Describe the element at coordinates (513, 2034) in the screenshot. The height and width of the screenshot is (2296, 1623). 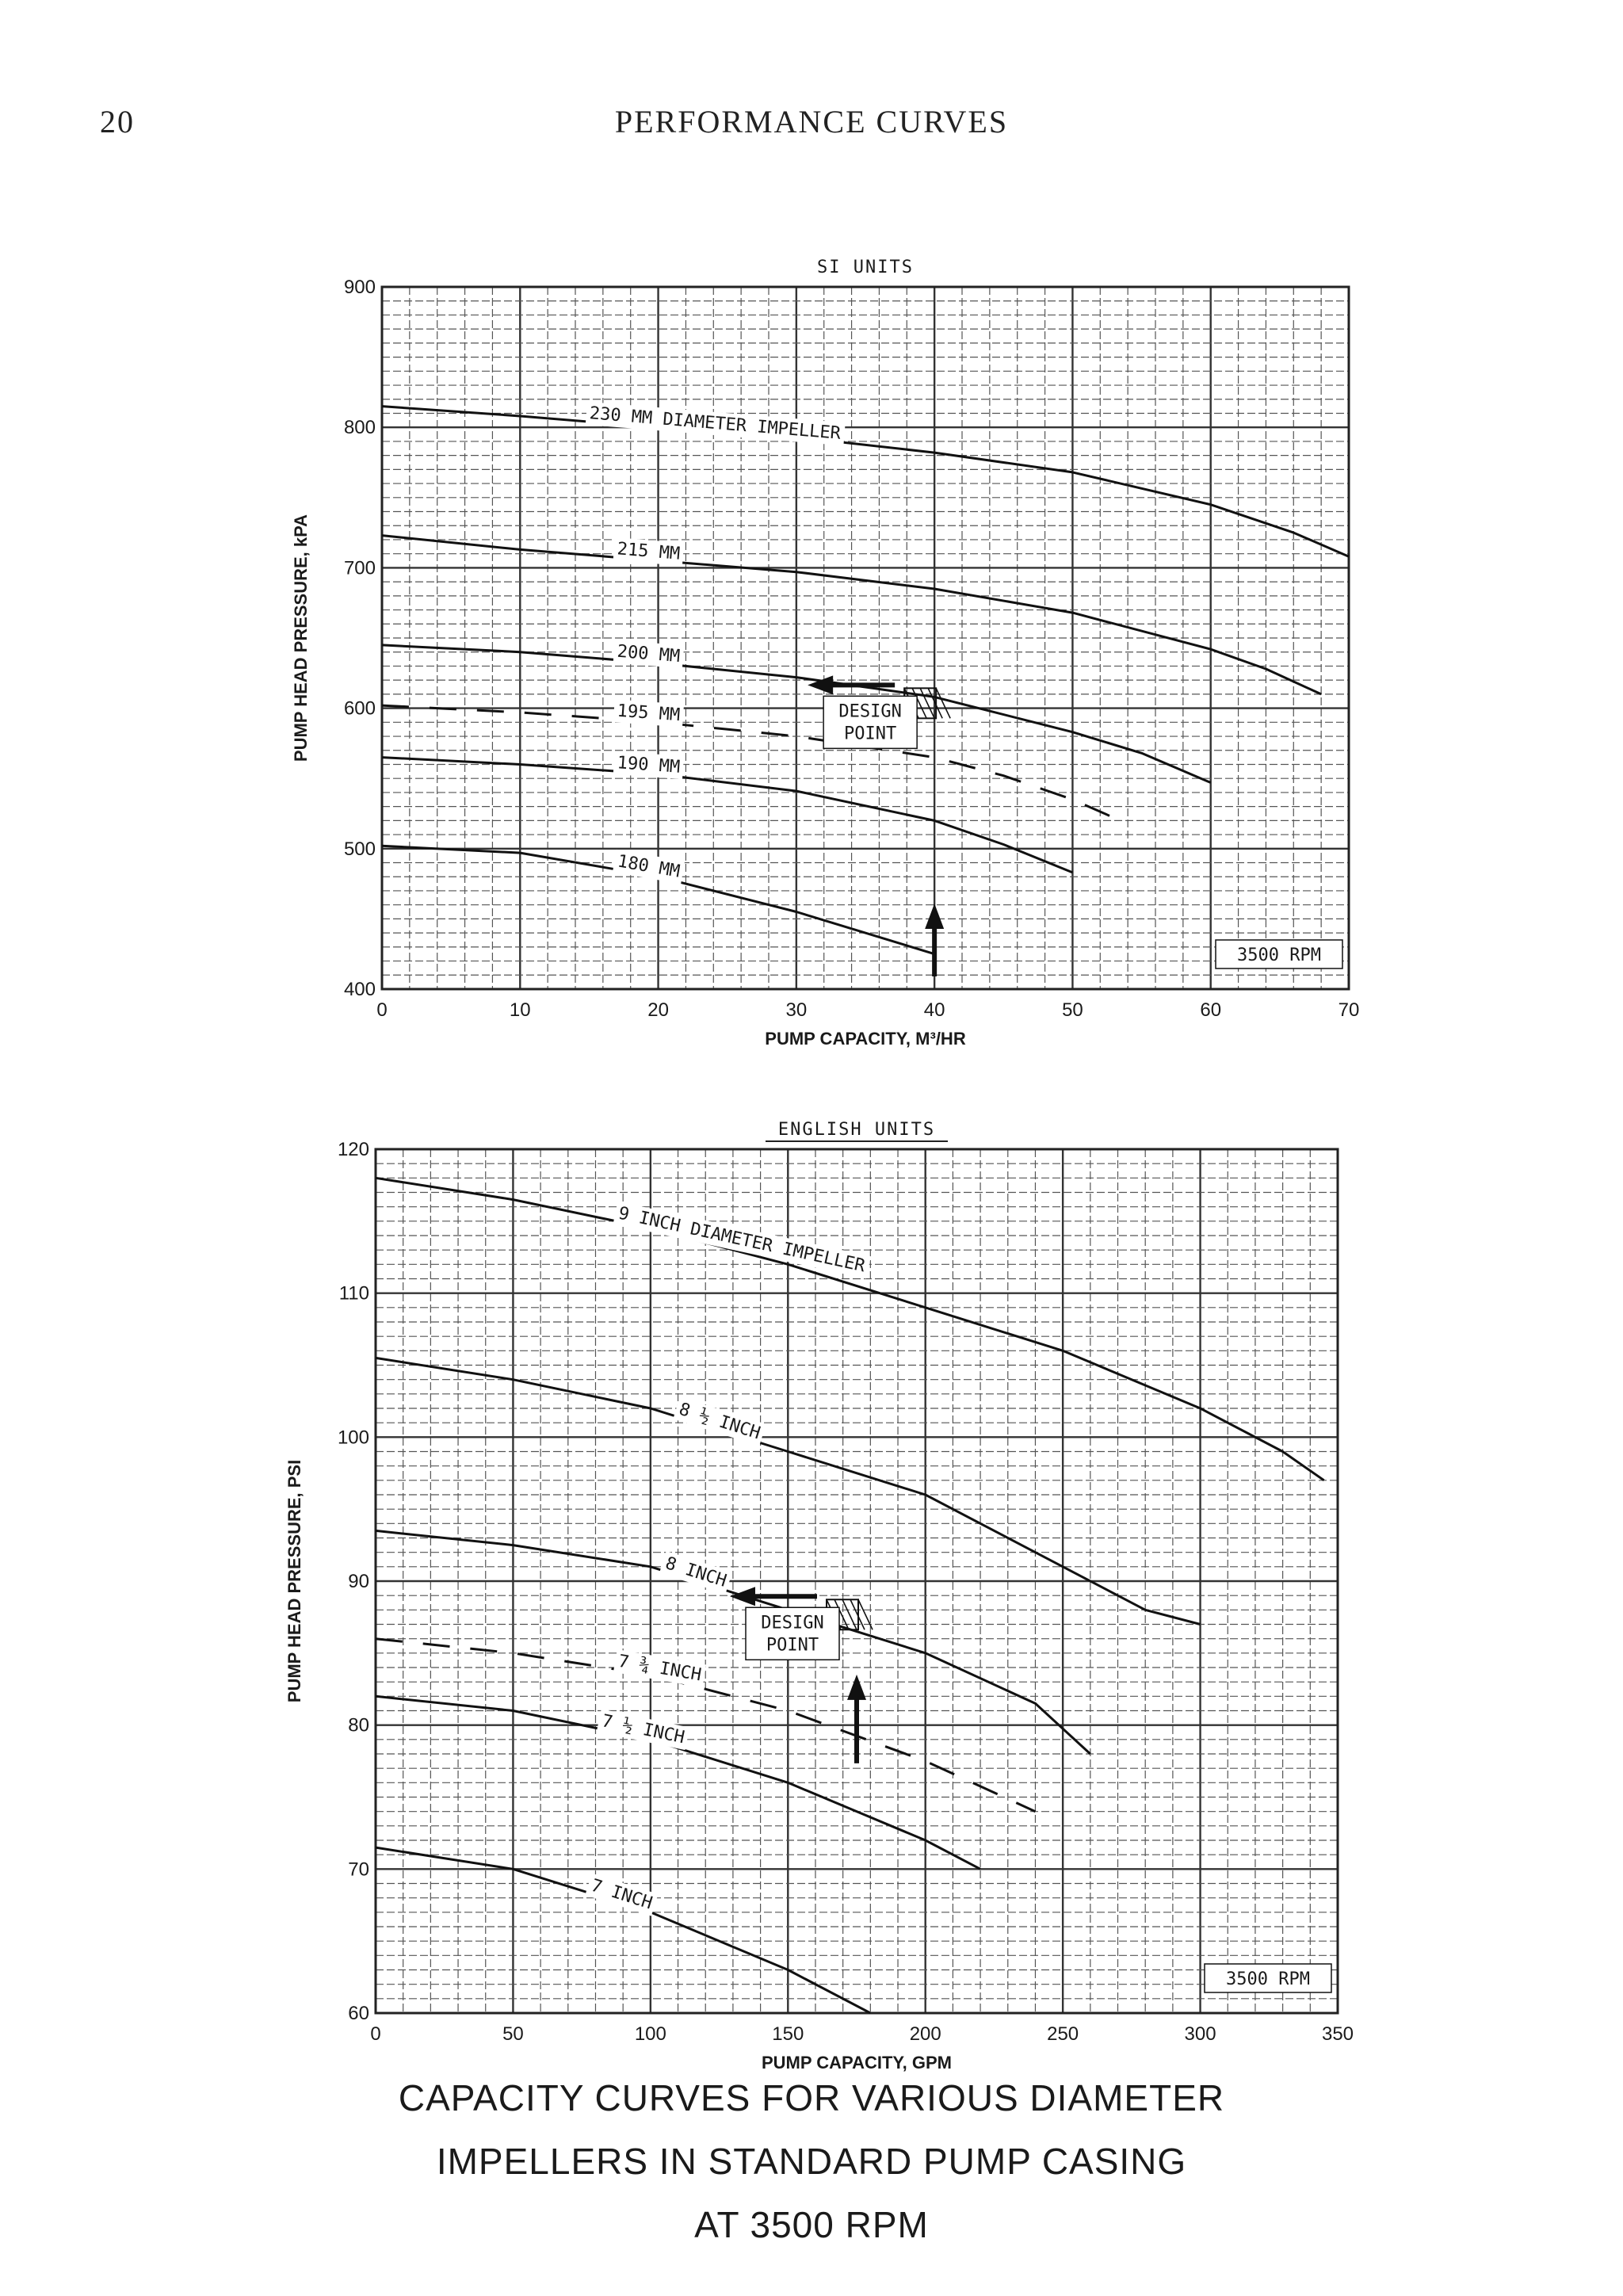
I see `en-x-tick-label: 50` at that location.